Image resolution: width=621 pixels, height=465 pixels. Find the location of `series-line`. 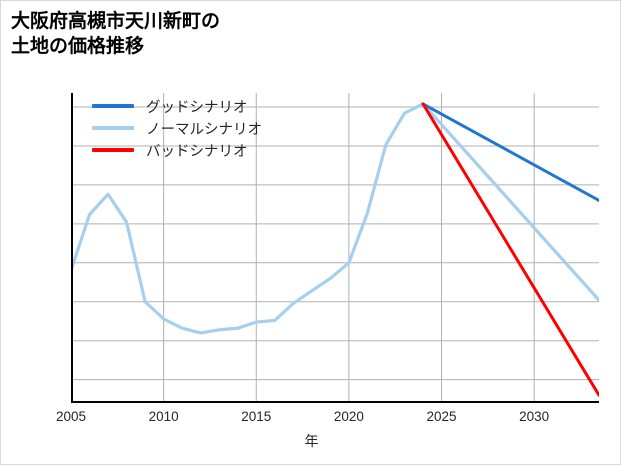

series-line is located at coordinates (510, 152).